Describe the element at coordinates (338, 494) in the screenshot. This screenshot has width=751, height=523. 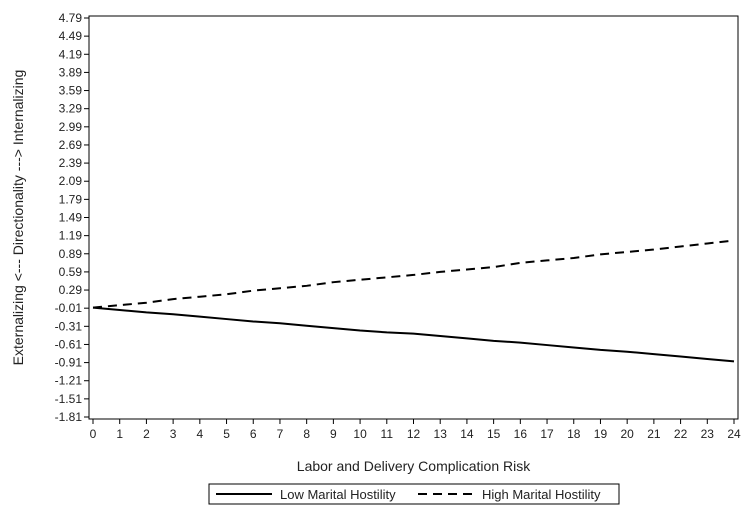
I see `legend-label-low-marital-hostility: Low Marital Hostility` at that location.